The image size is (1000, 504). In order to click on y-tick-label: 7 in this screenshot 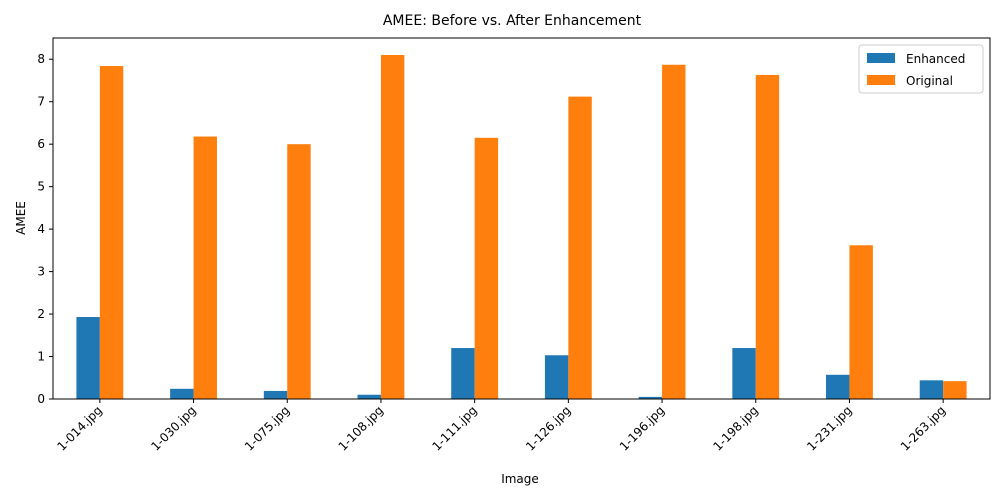, I will do `click(41, 102)`.